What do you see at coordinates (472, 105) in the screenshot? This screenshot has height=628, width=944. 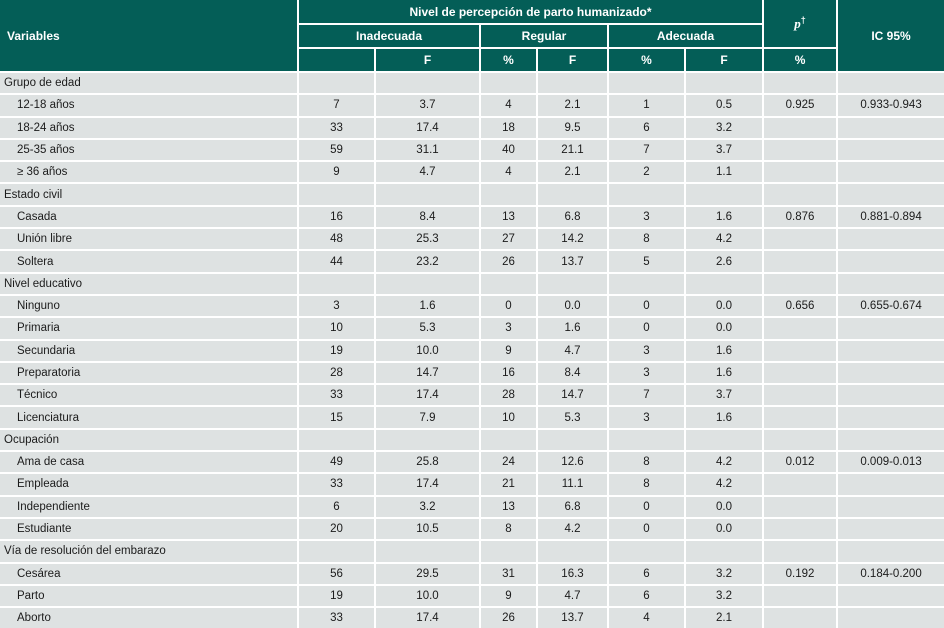 I see `data-row: 12-18 años 7 3.7 4 2.1 1 0.5 0.925 0.933-0.943` at bounding box center [472, 105].